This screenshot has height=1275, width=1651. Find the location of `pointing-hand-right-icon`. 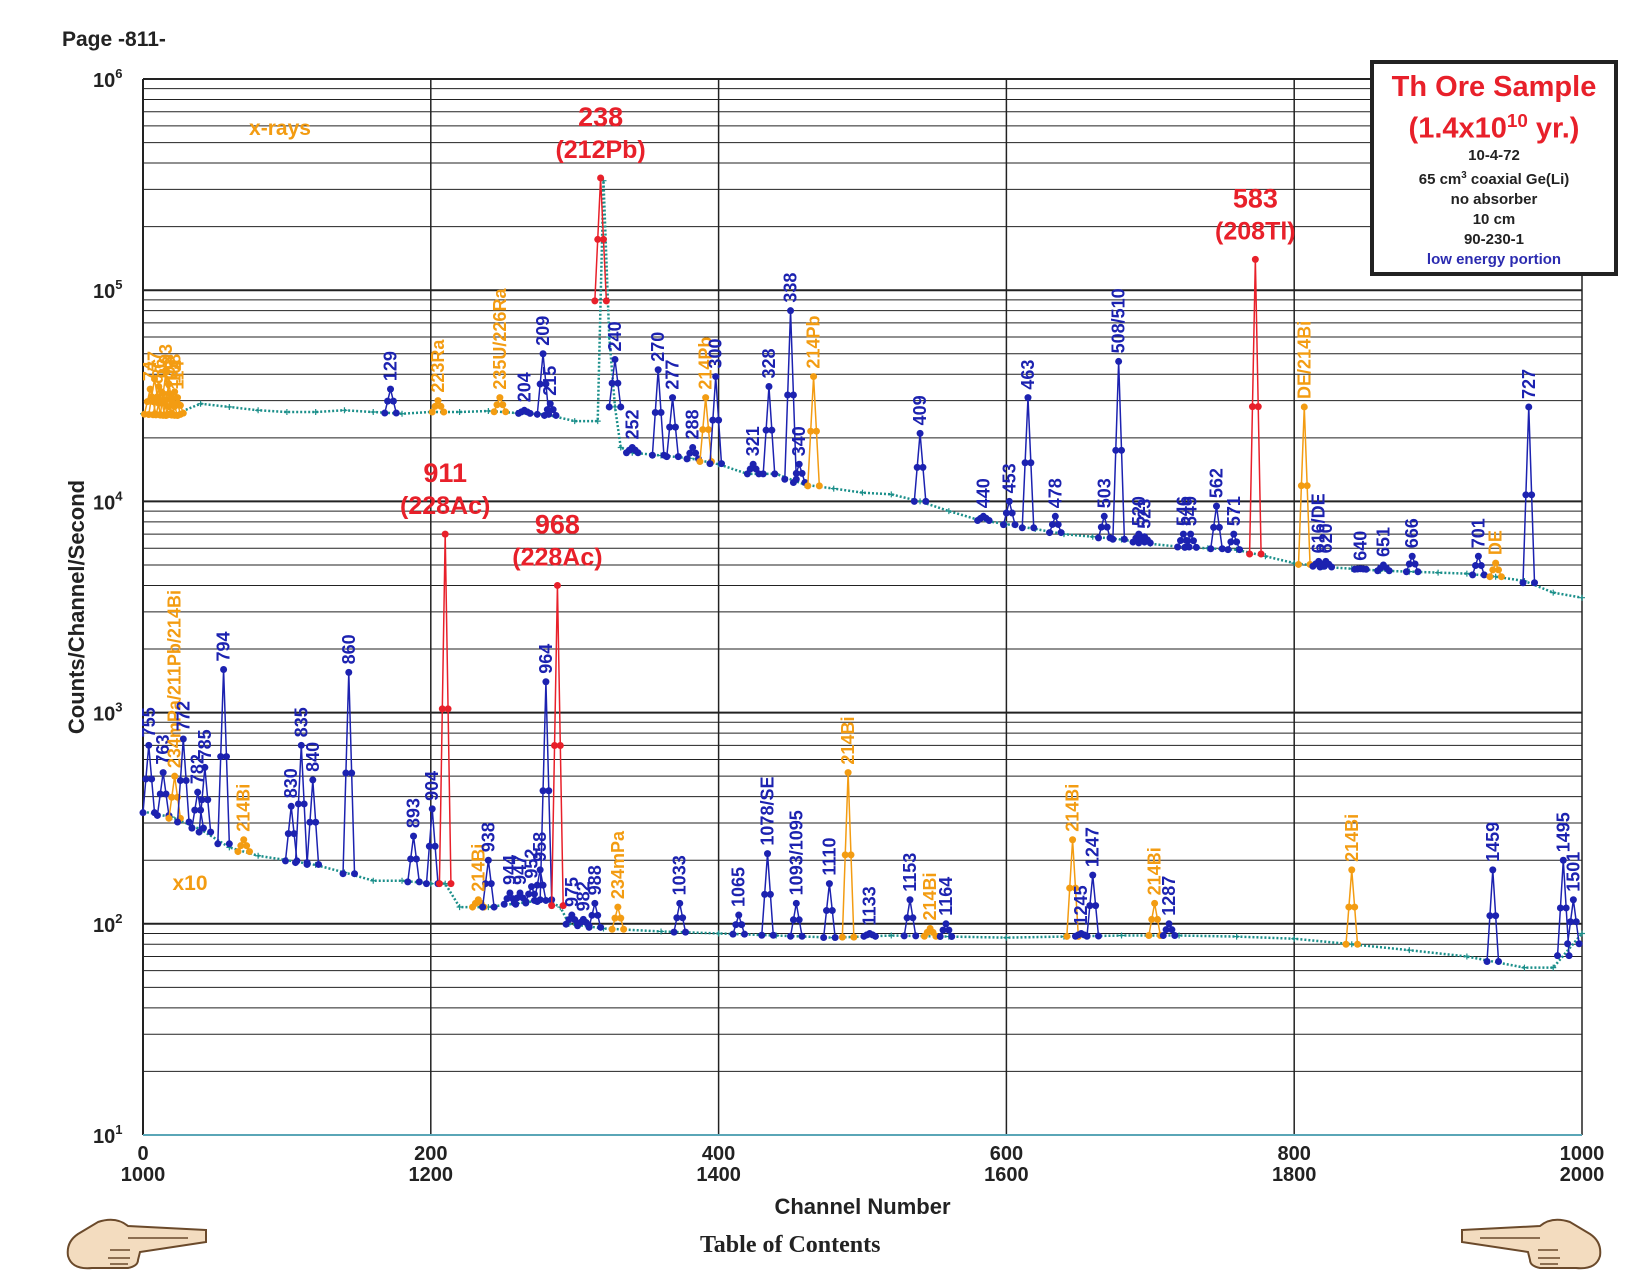

pointing-hand-right-icon is located at coordinates (1535, 1242).